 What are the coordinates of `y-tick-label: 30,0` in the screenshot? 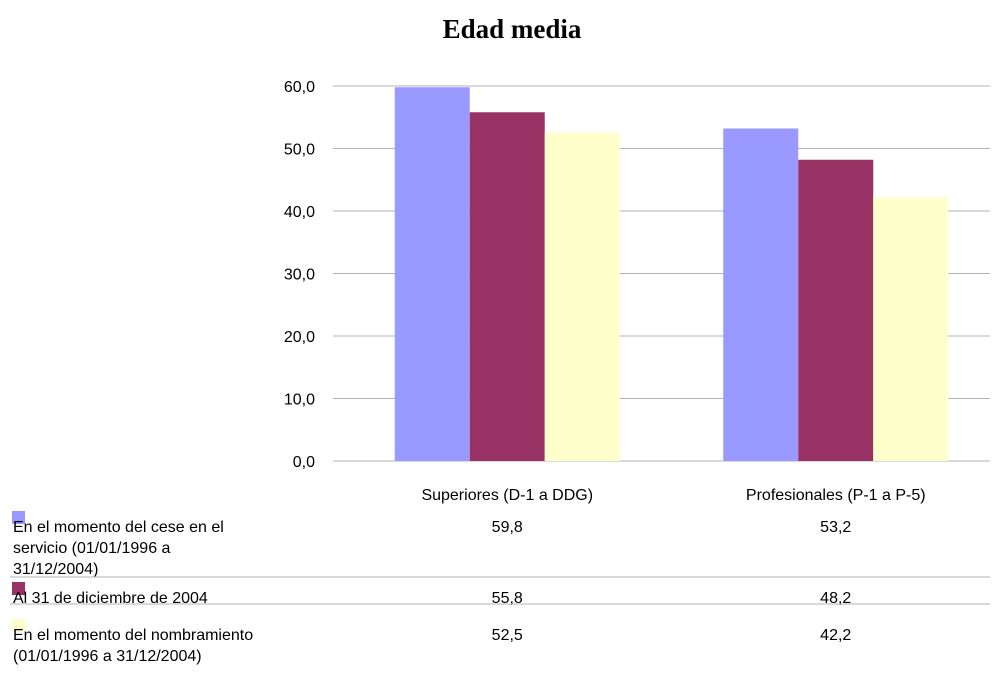 It's located at (299, 275).